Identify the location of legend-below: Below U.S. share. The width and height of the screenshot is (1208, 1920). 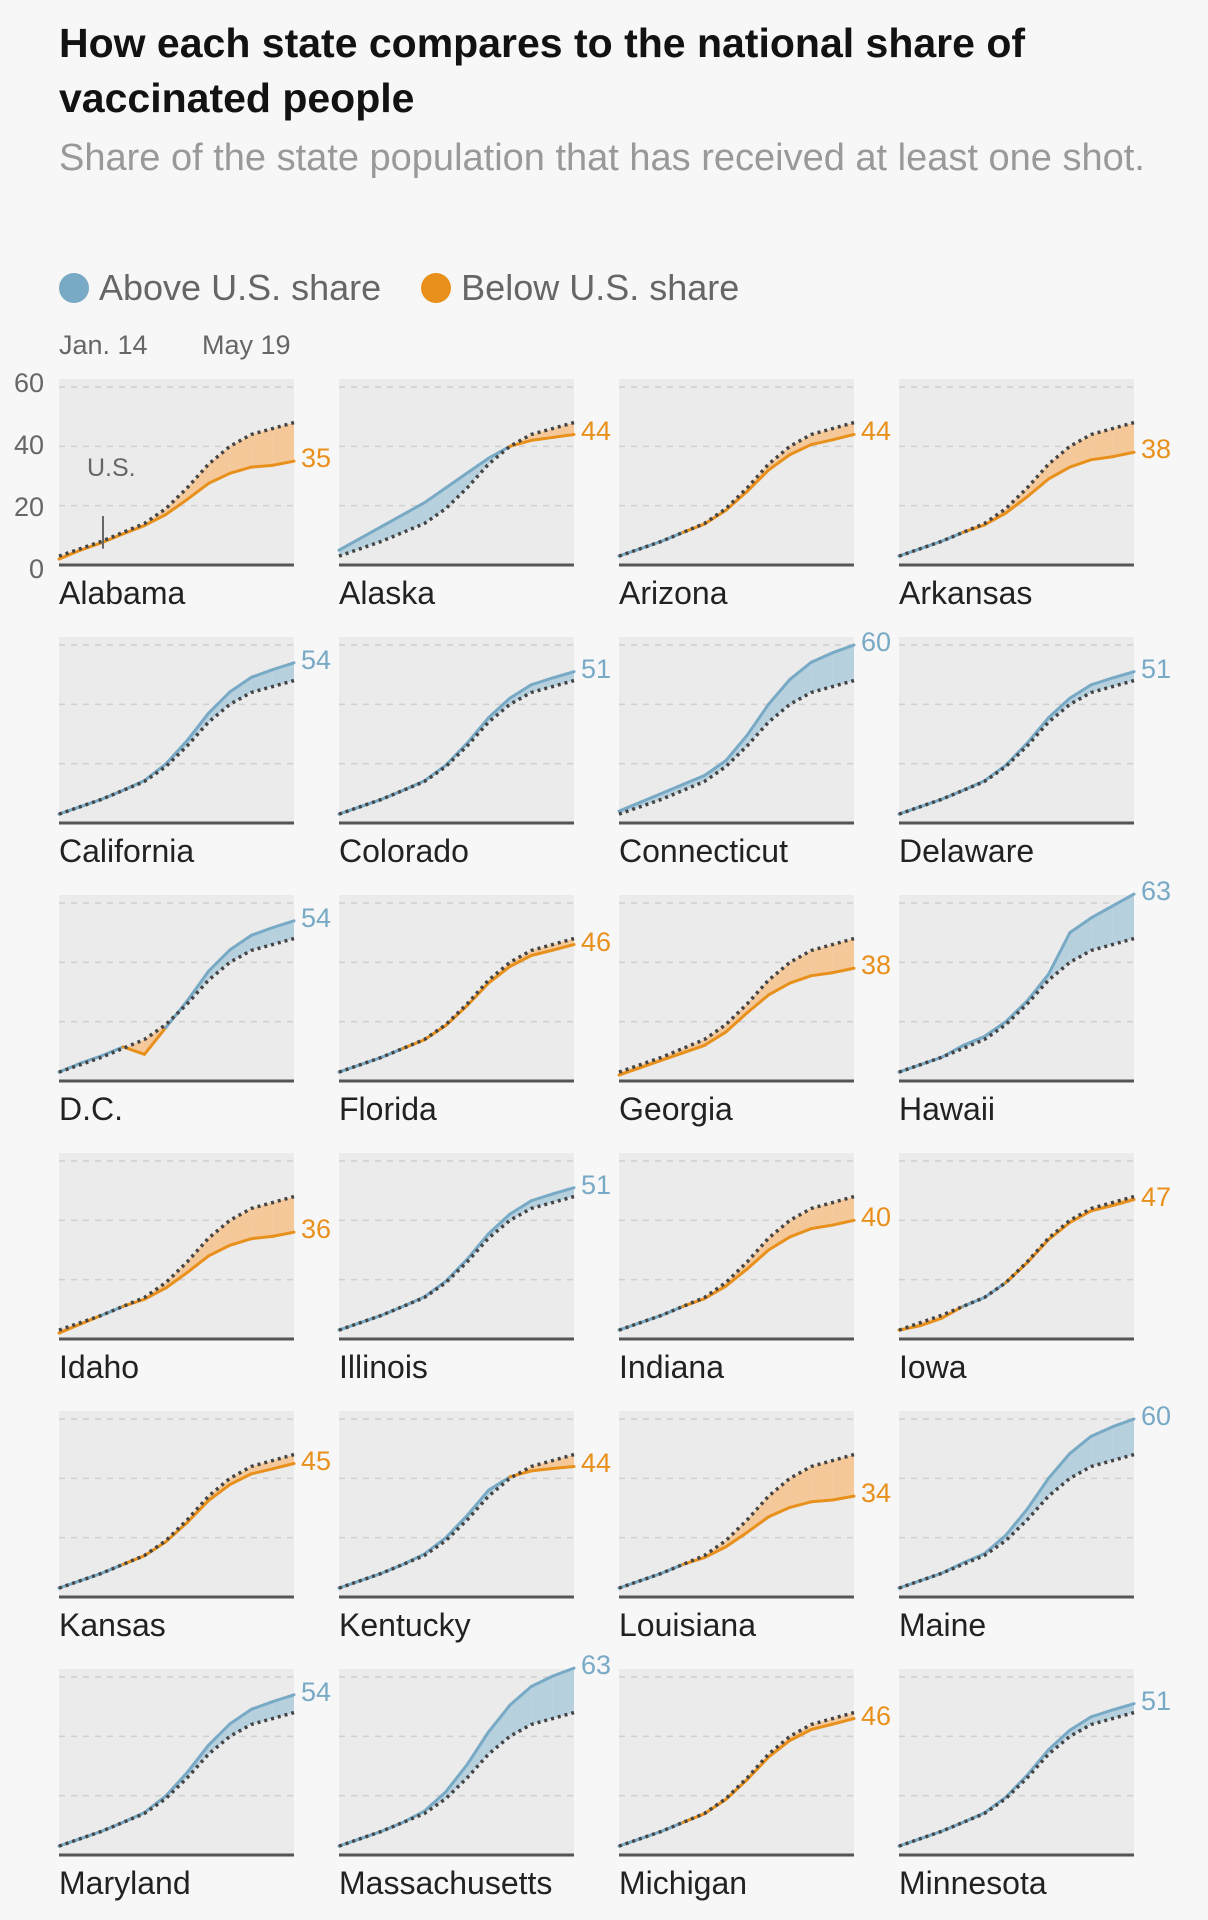
(580, 288).